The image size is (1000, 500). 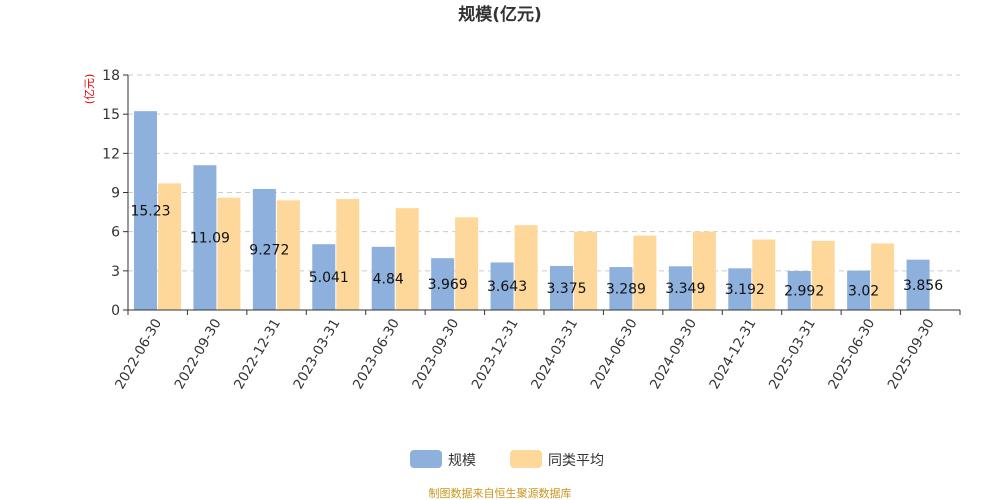 What do you see at coordinates (462, 461) in the screenshot?
I see `legend-label-scale: 规模` at bounding box center [462, 461].